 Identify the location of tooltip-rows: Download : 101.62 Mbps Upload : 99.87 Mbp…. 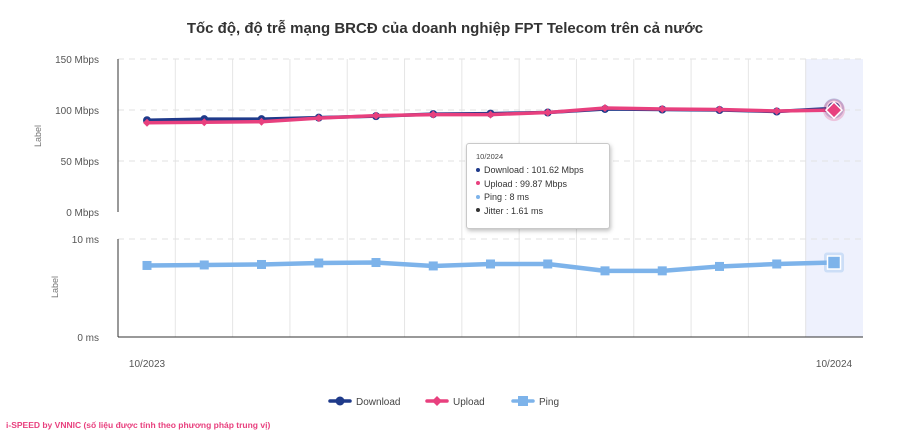
(538, 191).